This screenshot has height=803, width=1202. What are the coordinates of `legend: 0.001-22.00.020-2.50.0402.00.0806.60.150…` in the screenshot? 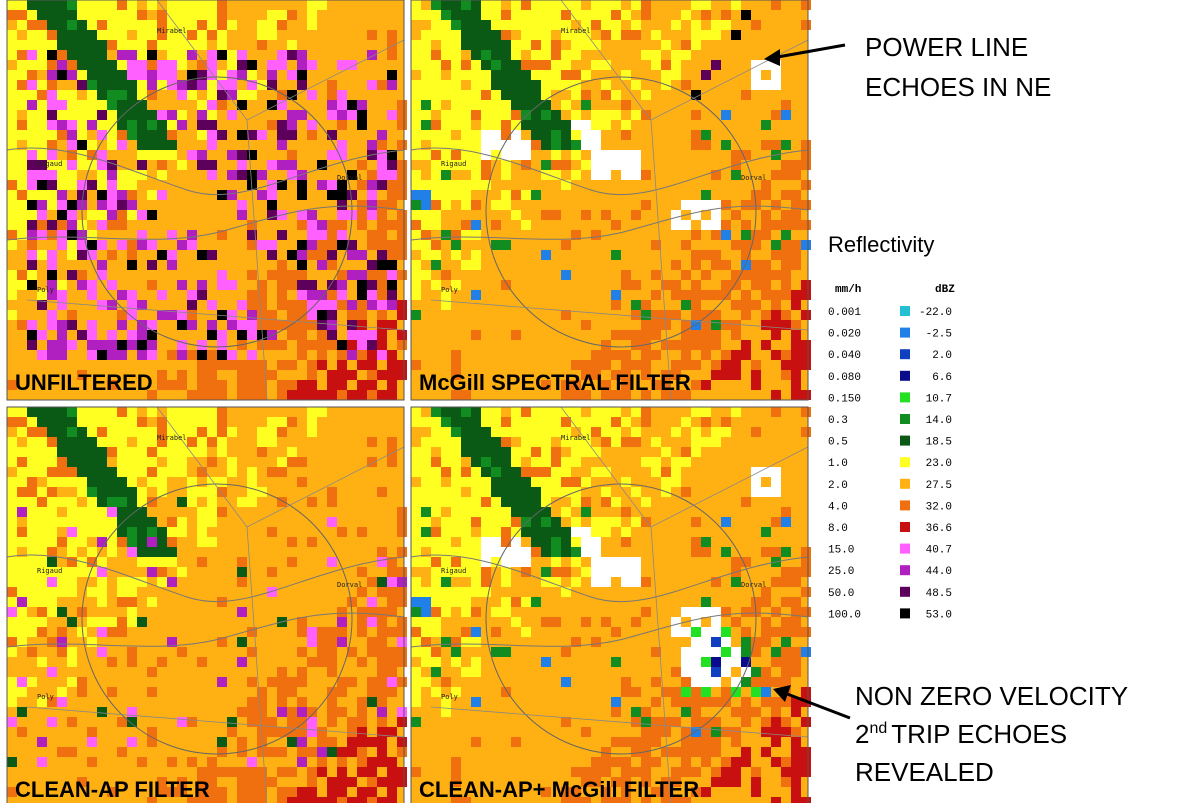 It's located at (890, 463).